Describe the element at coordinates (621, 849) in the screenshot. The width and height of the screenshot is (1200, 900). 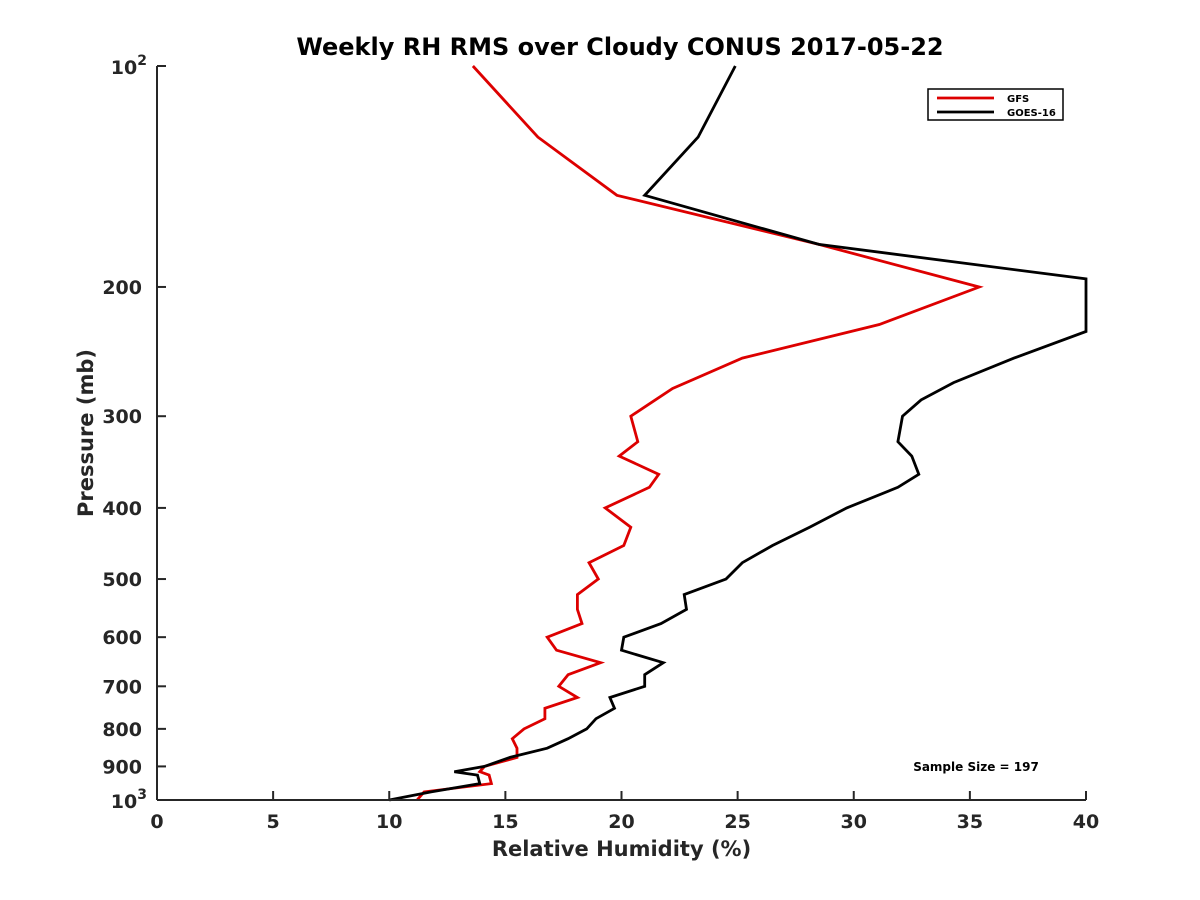
I see `x-axis-label: Relative Humidity (%)` at that location.